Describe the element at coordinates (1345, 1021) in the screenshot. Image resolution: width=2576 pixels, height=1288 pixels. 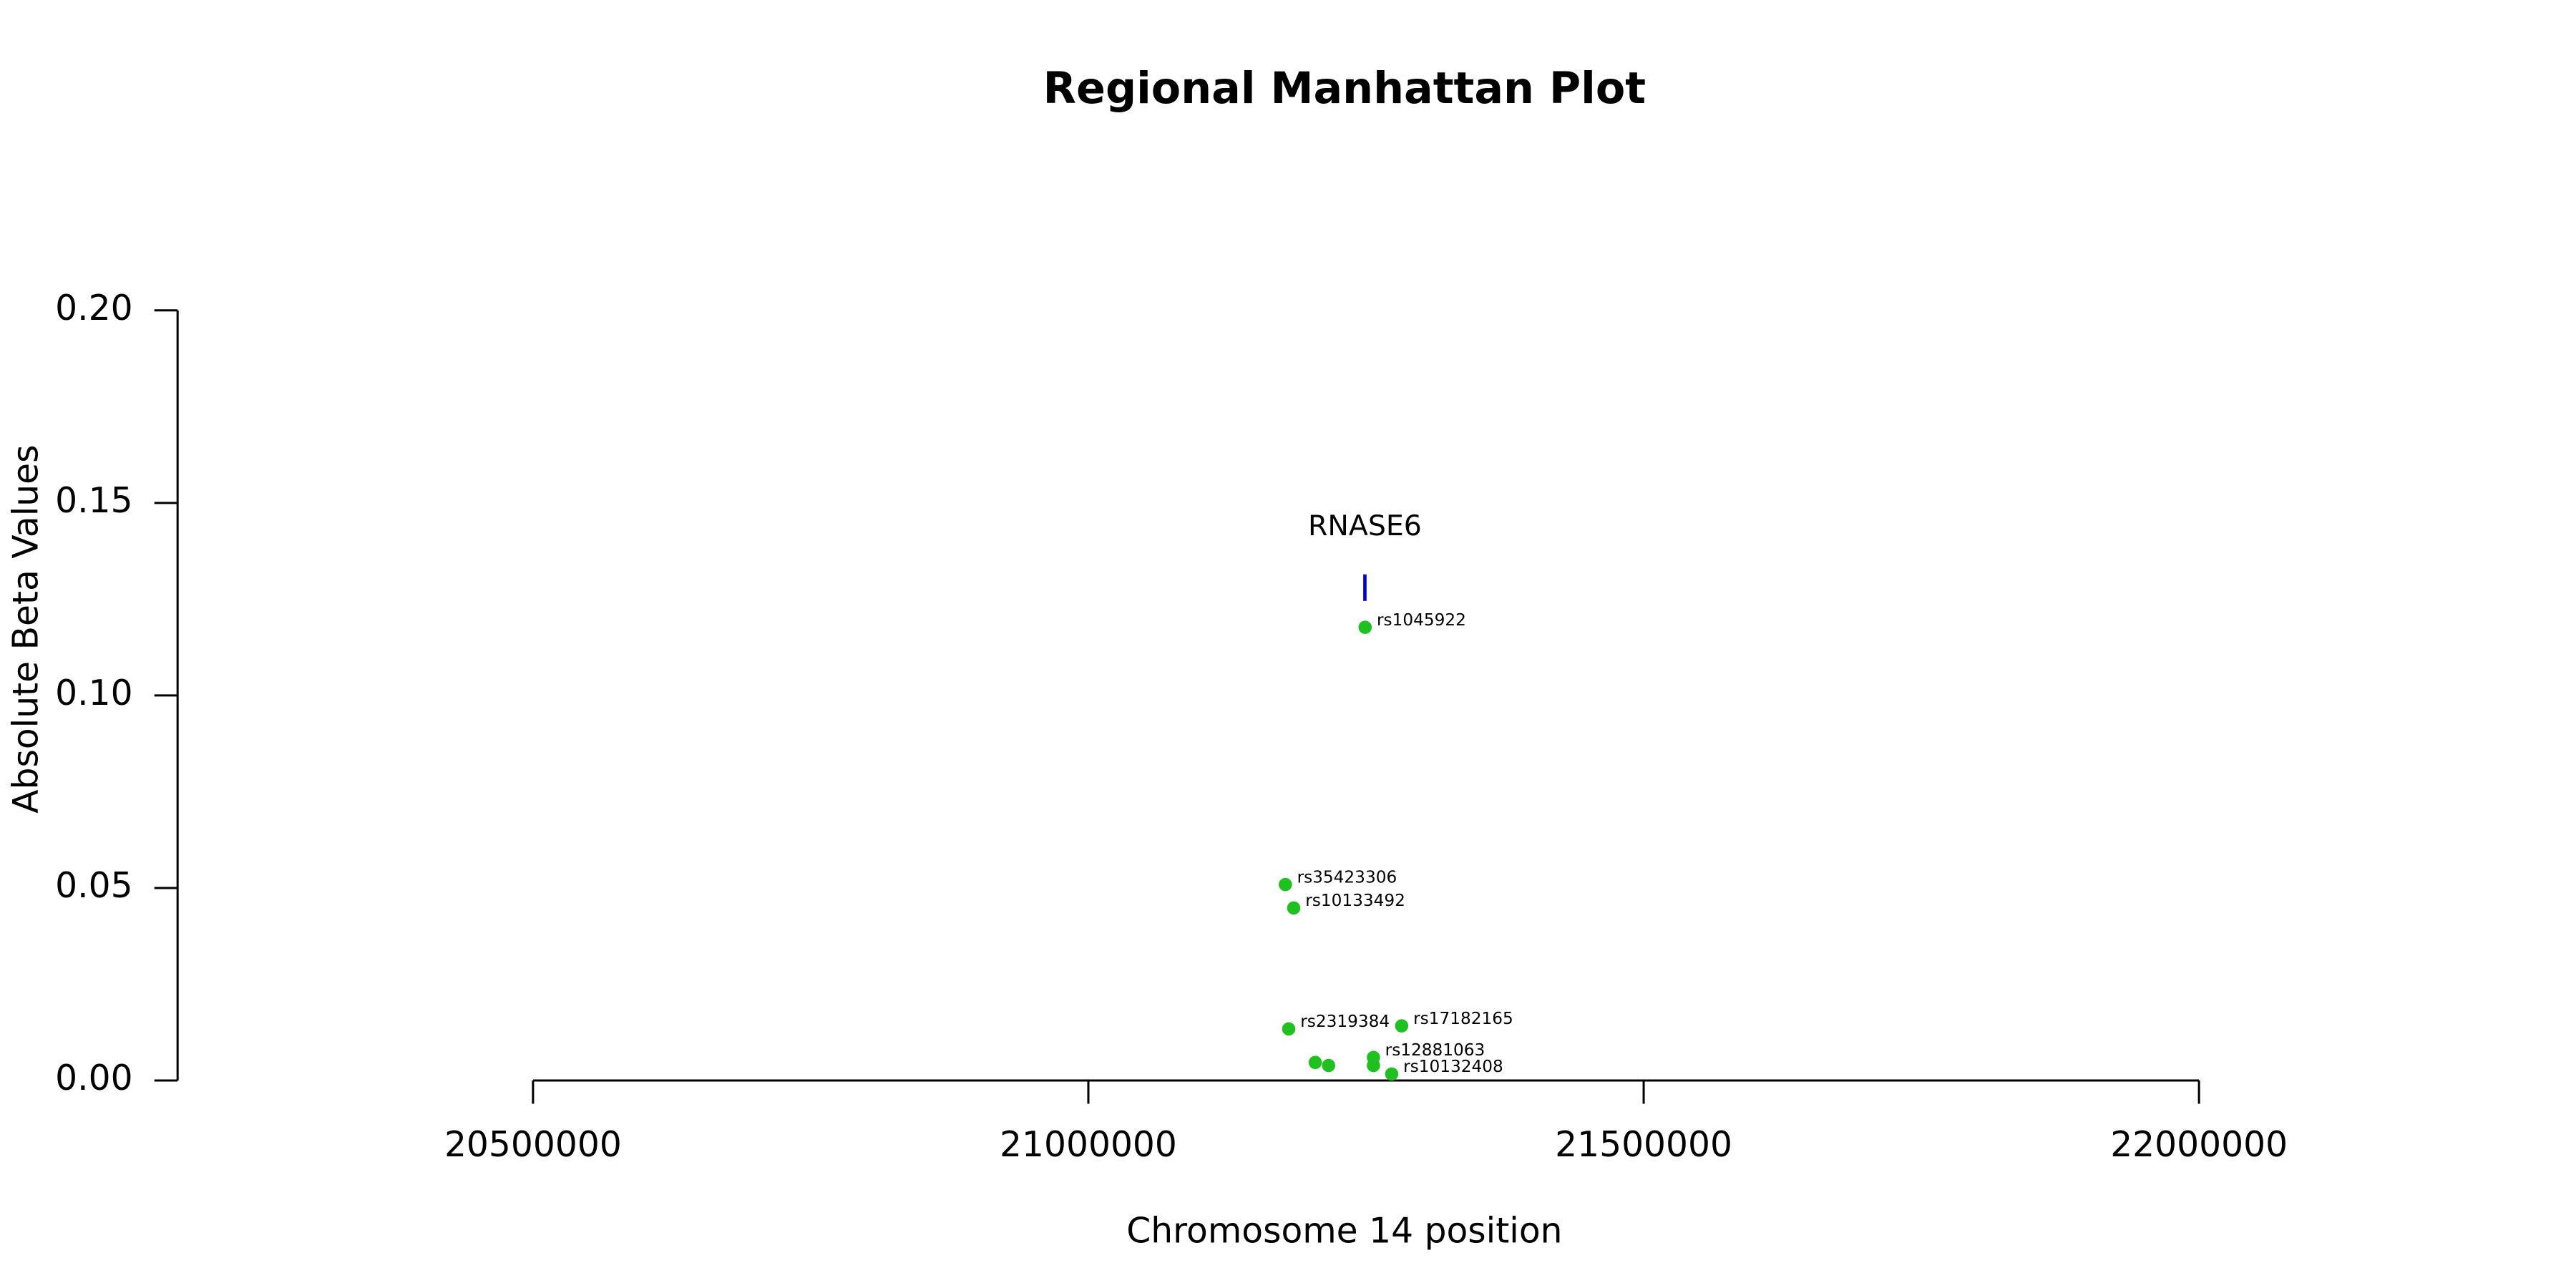
I see `point-label: rs2319384` at that location.